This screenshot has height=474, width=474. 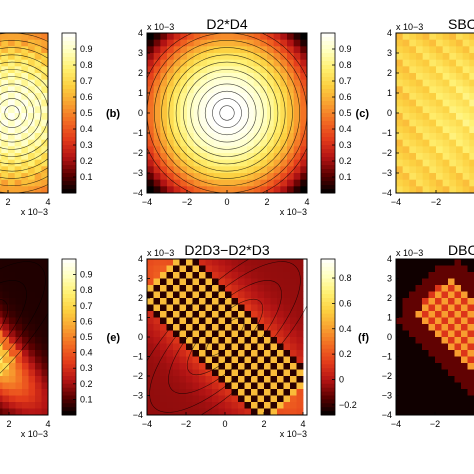 I want to click on colorbar-tick-label: 0.4, so click(x=86, y=129).